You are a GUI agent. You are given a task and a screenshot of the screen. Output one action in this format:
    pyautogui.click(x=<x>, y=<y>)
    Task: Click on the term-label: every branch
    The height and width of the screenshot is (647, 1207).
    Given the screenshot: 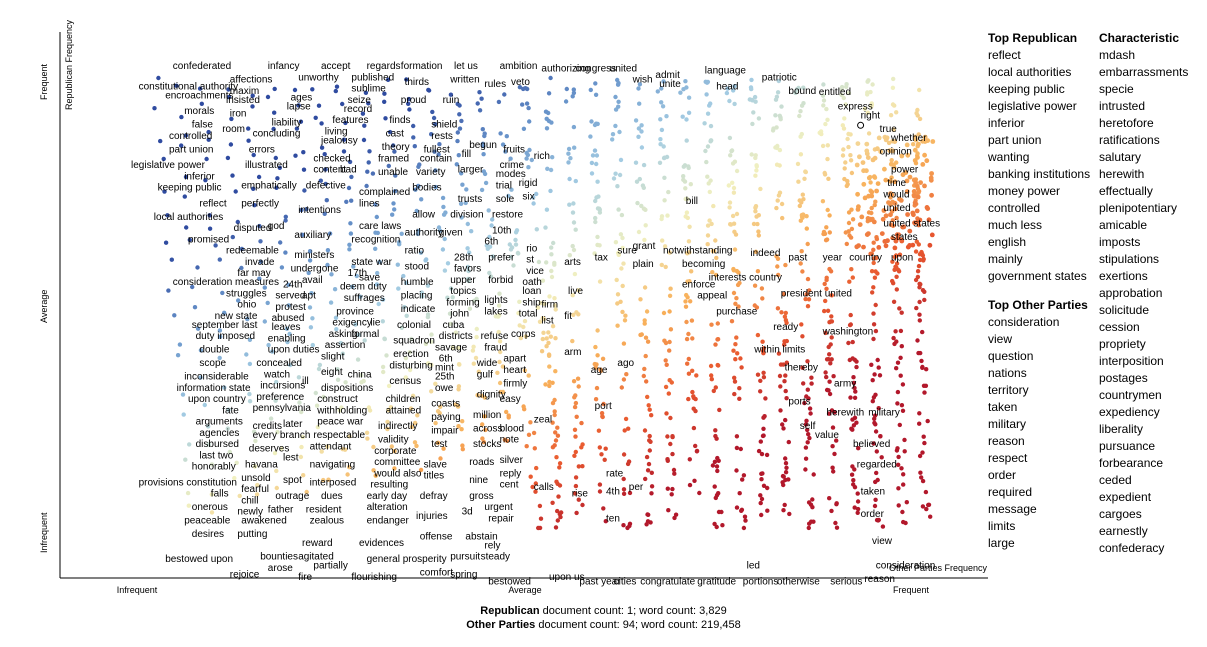 What is the action you would take?
    pyautogui.click(x=282, y=435)
    